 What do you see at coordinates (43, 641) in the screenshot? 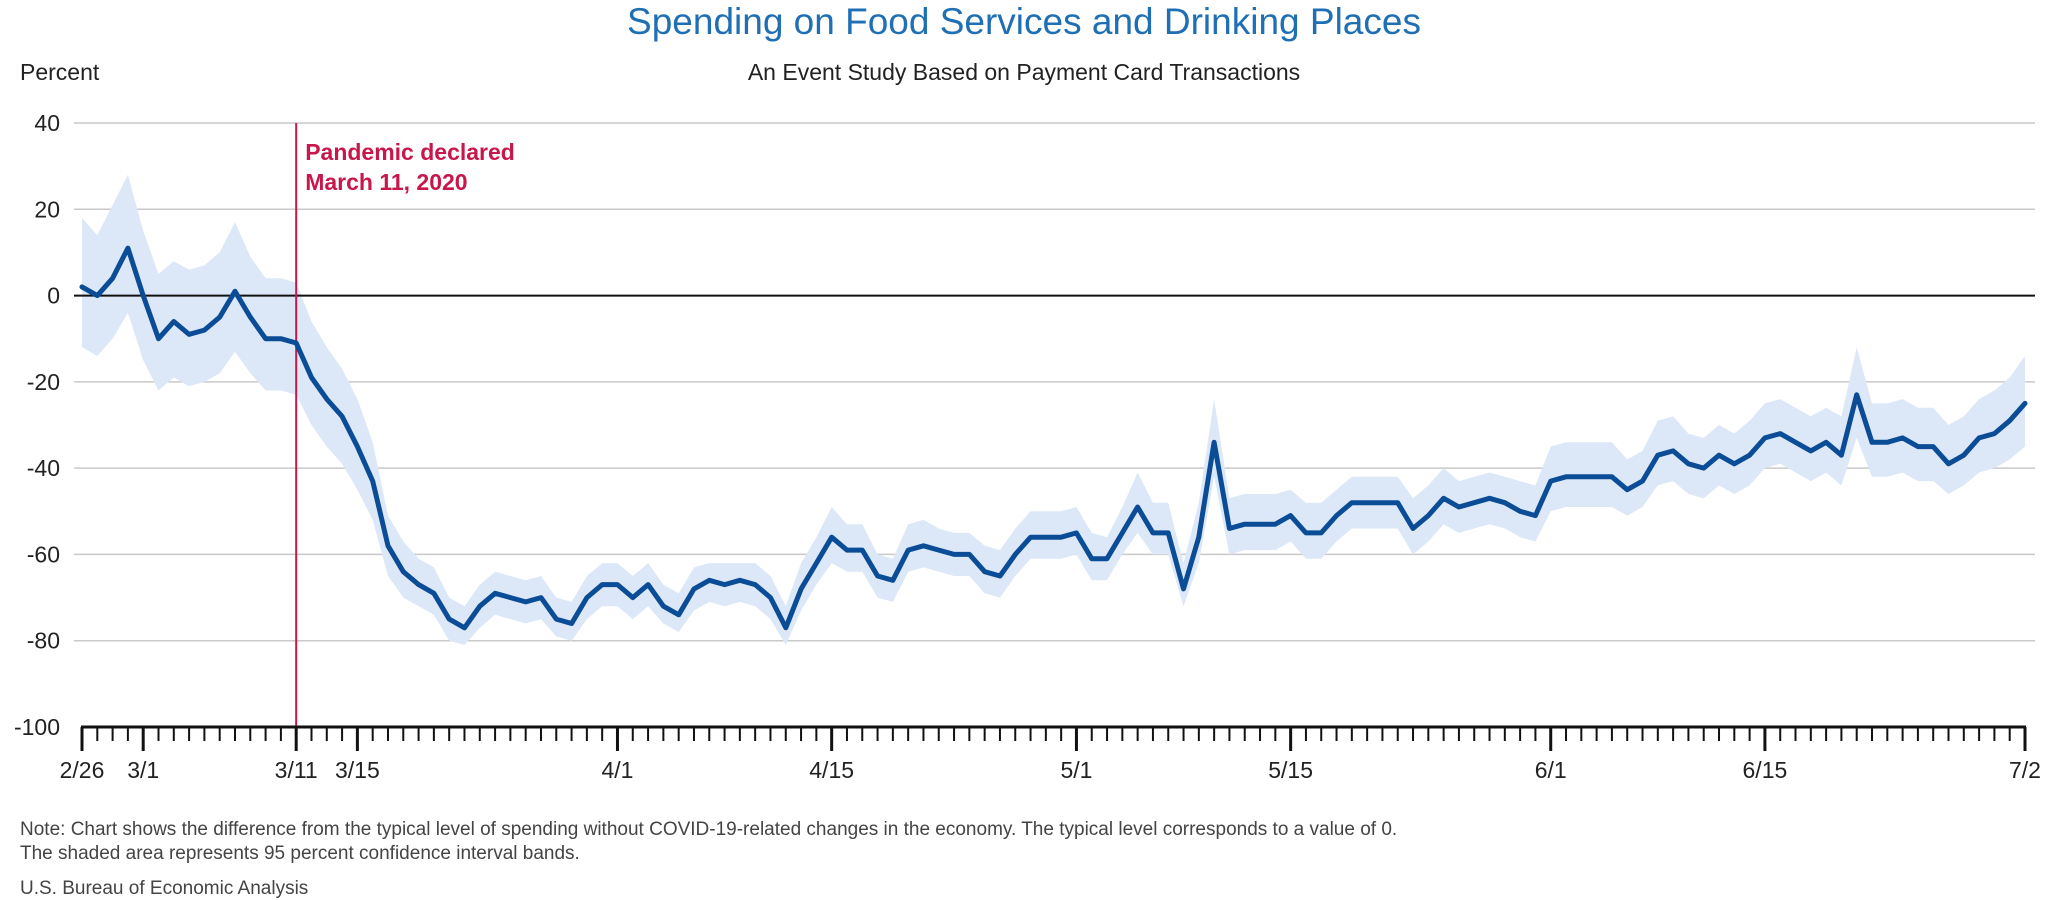
I see `y-tick-label: -80` at bounding box center [43, 641].